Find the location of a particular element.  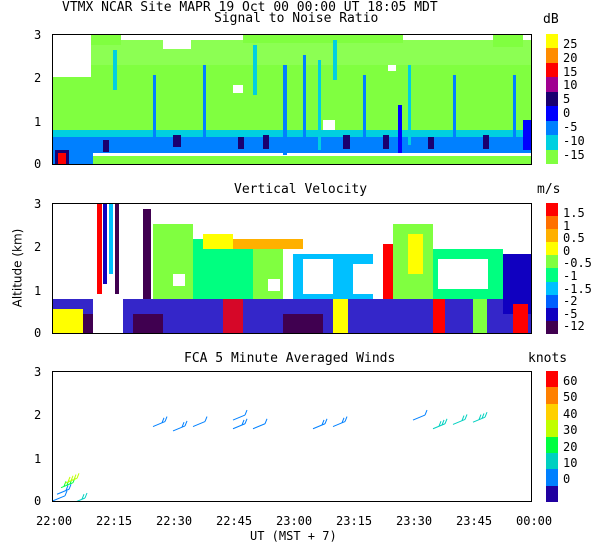

x-axis-label: UT (MST + 7) is located at coordinates (293, 536).